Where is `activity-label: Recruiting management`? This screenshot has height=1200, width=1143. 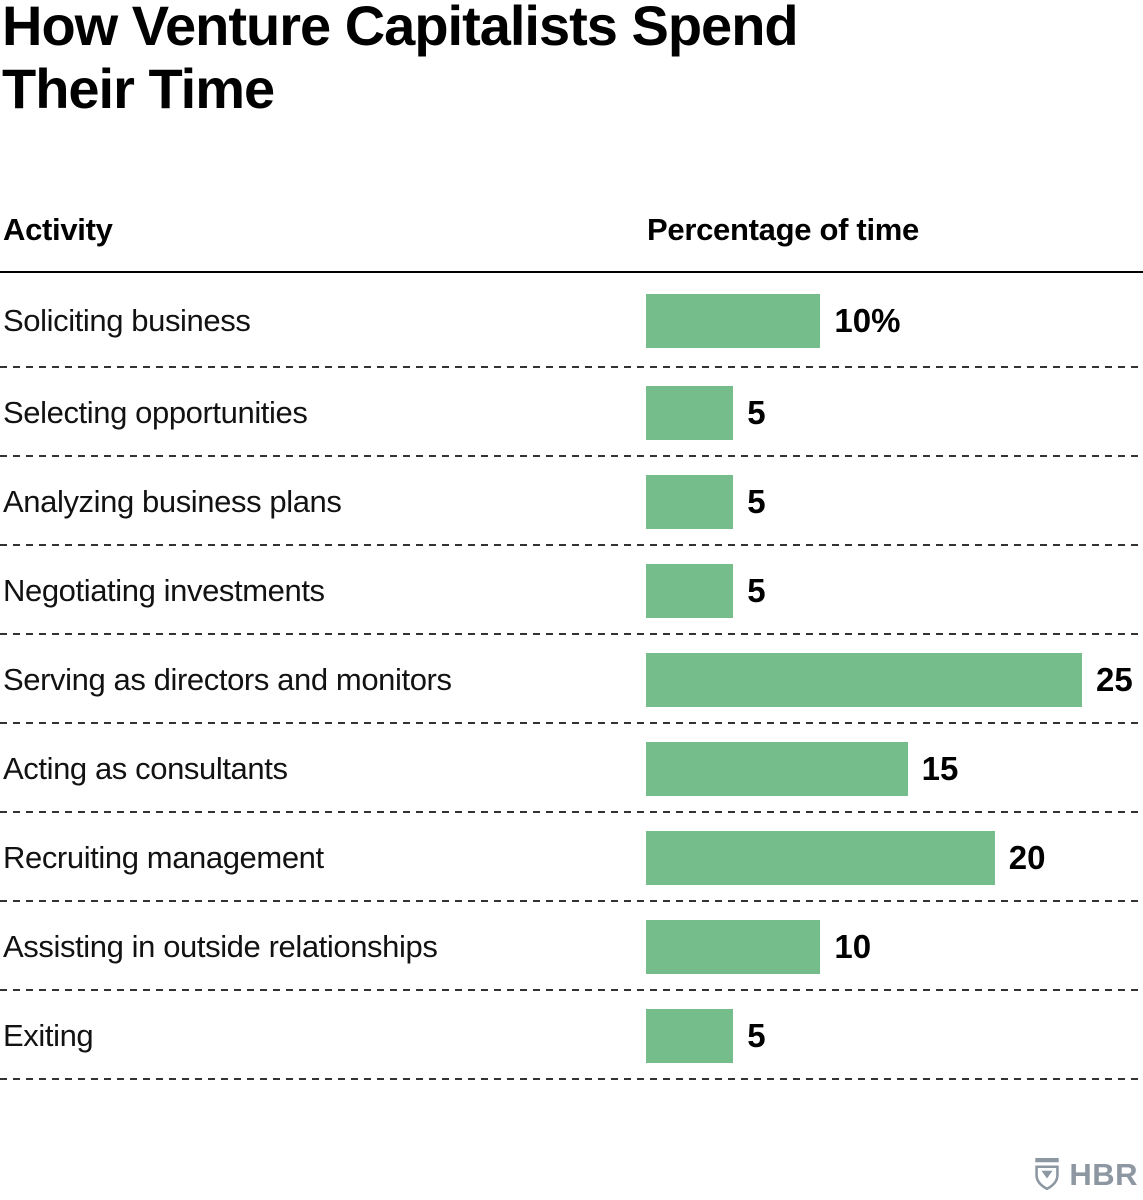
activity-label: Recruiting management is located at coordinates (163, 857).